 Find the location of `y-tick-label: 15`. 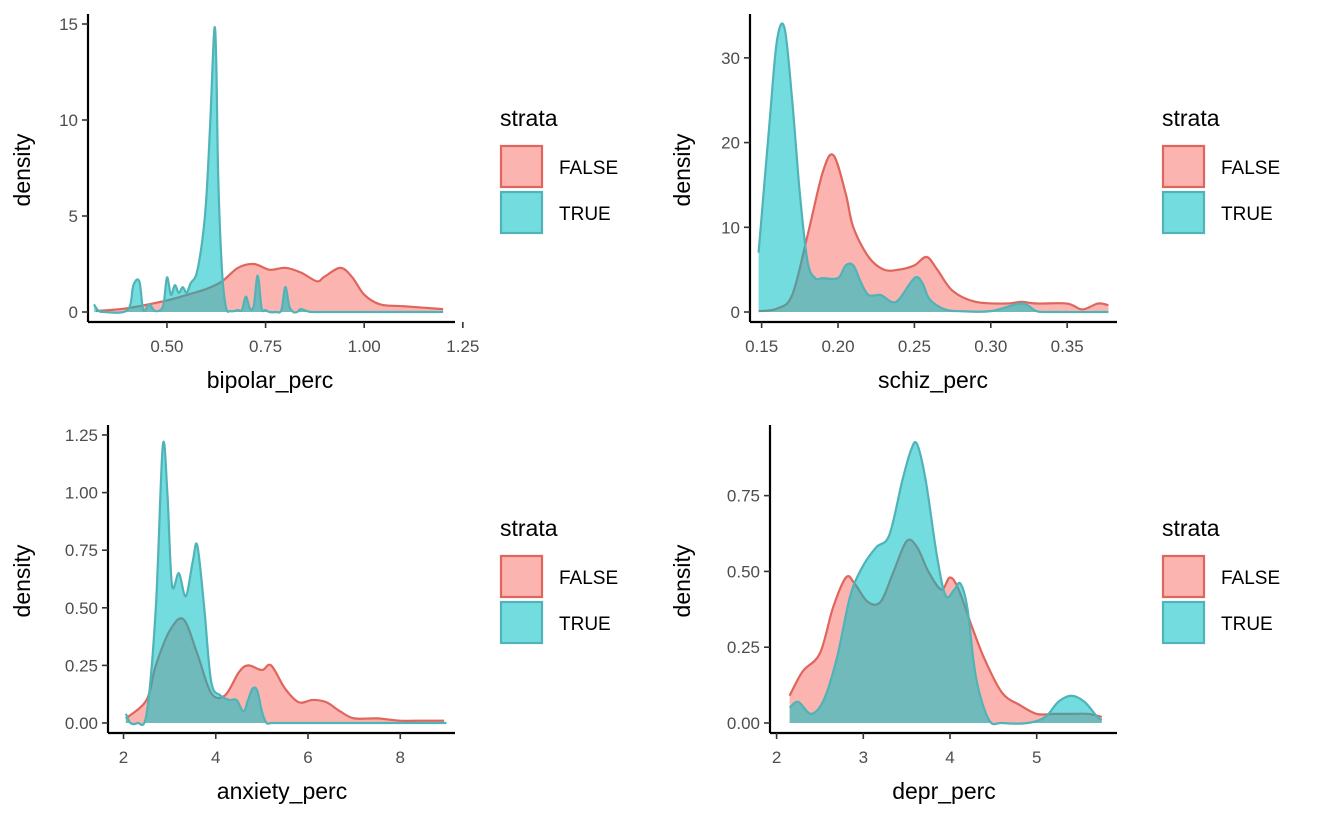

y-tick-label: 15 is located at coordinates (68, 24).